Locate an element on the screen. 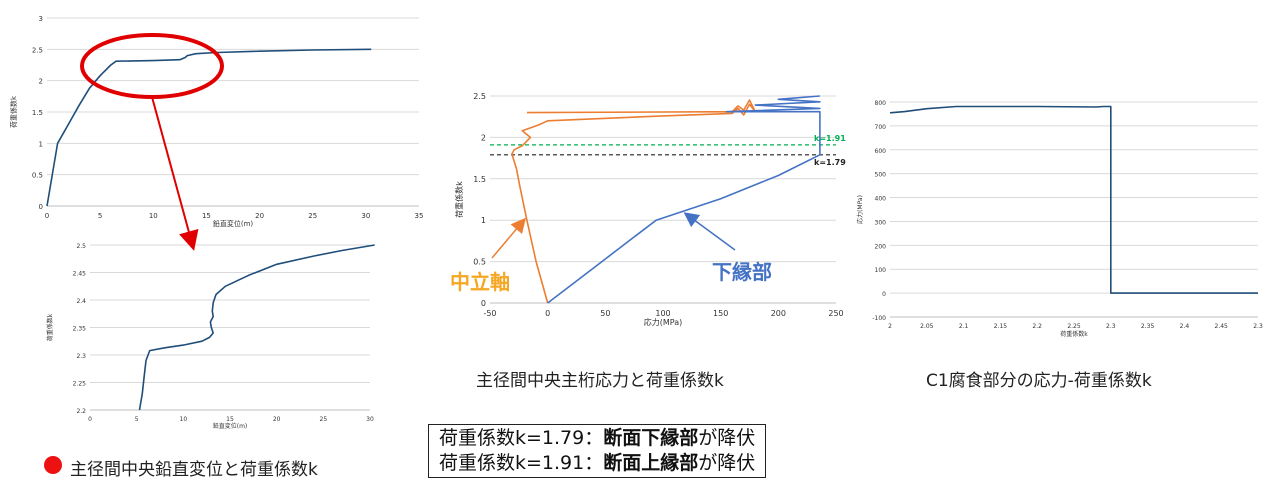  y-tick-label: 700 is located at coordinates (881, 127).